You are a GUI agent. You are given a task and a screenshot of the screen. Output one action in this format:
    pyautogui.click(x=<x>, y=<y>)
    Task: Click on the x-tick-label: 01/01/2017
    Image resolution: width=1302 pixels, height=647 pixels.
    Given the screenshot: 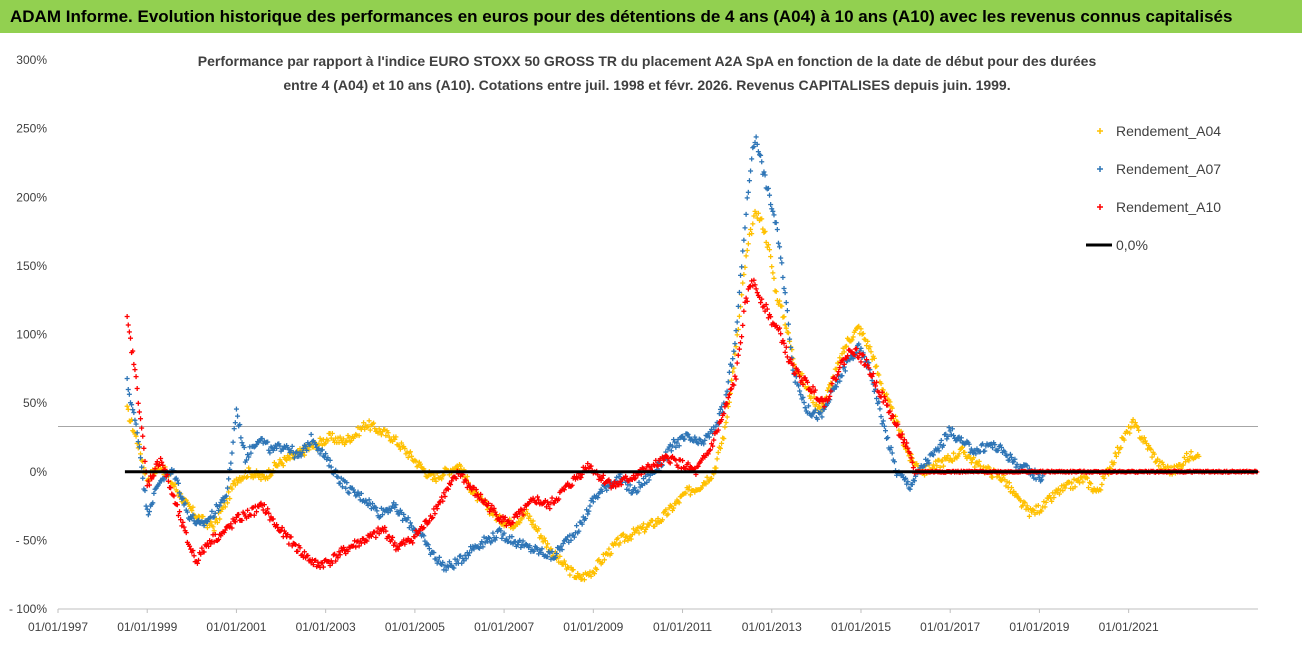 What is the action you would take?
    pyautogui.click(x=950, y=627)
    